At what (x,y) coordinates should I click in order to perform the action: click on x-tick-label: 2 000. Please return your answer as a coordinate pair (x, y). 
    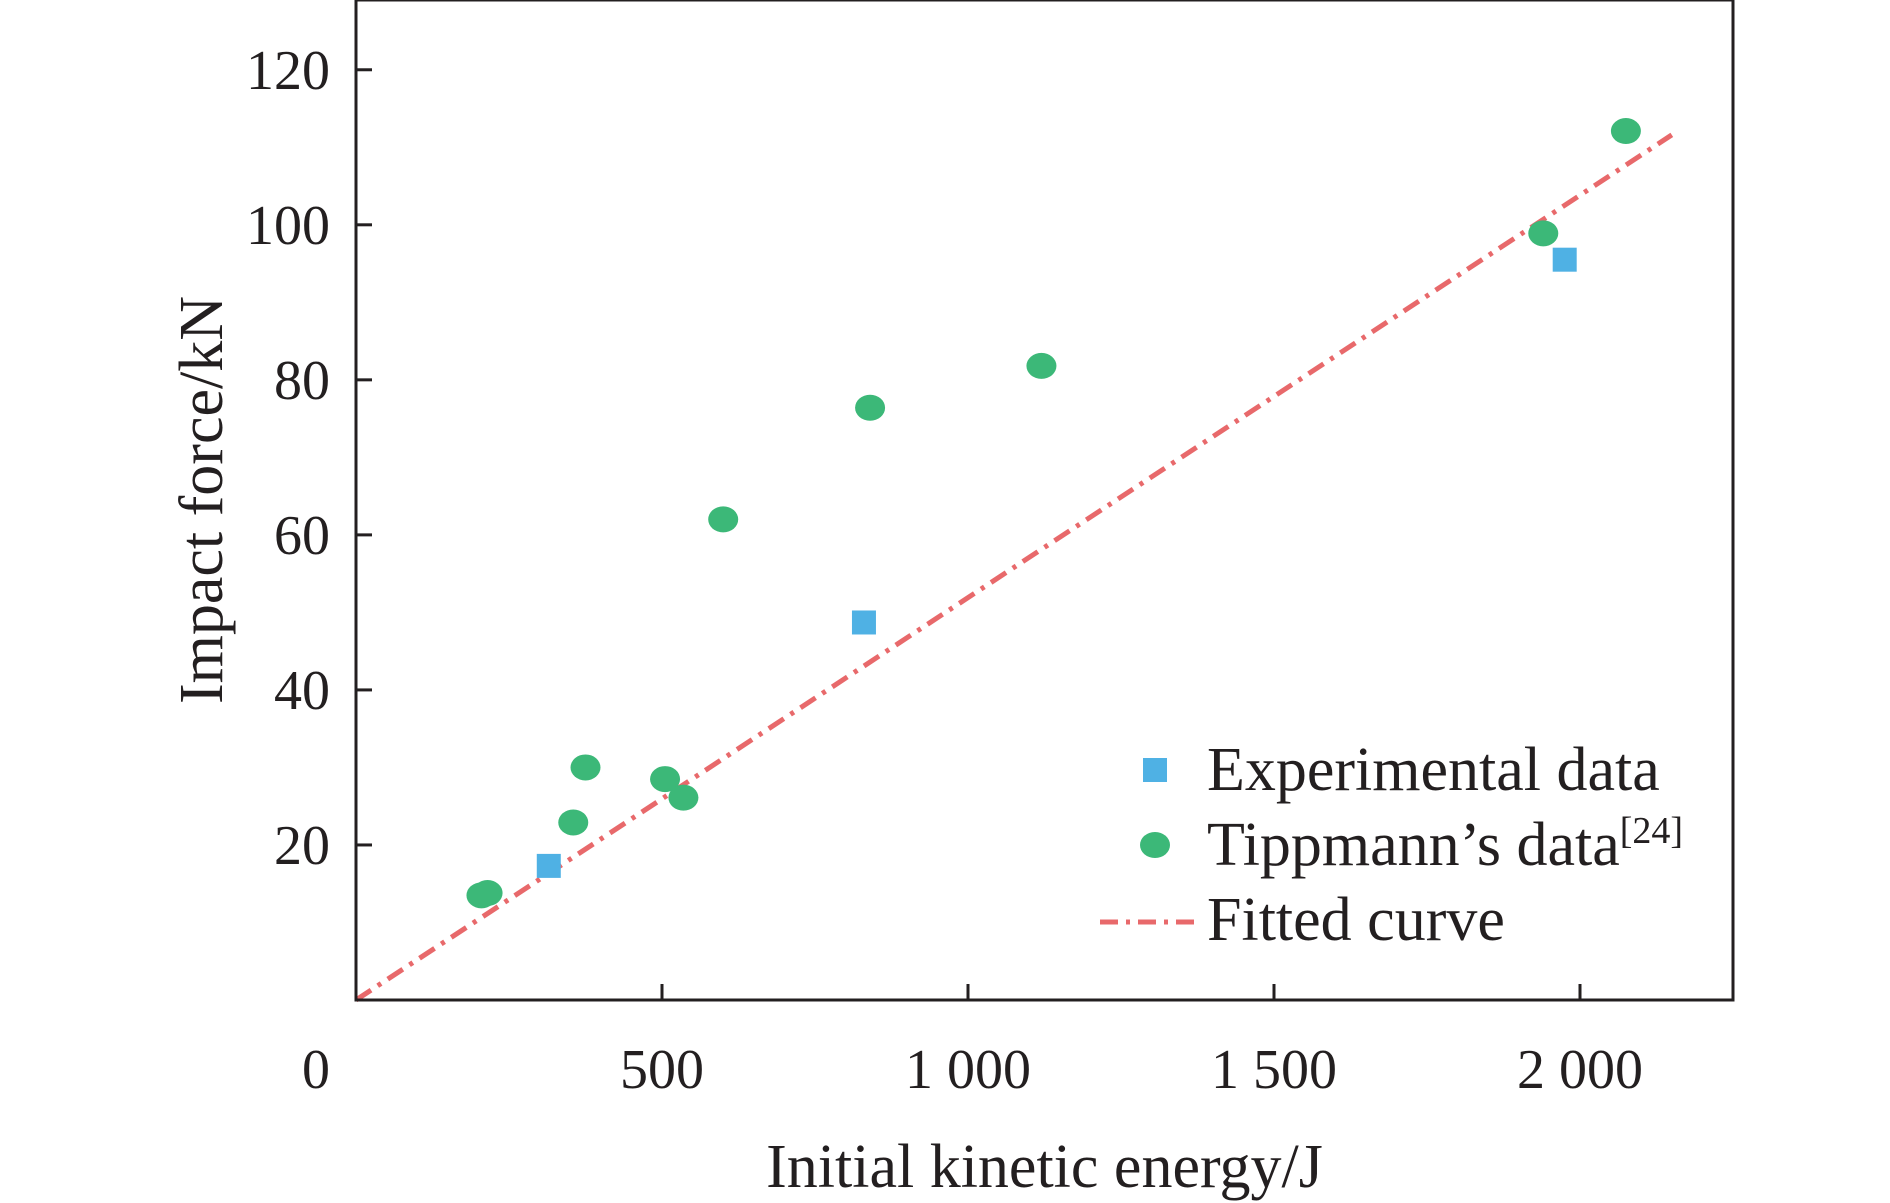
    Looking at the image, I should click on (1580, 1070).